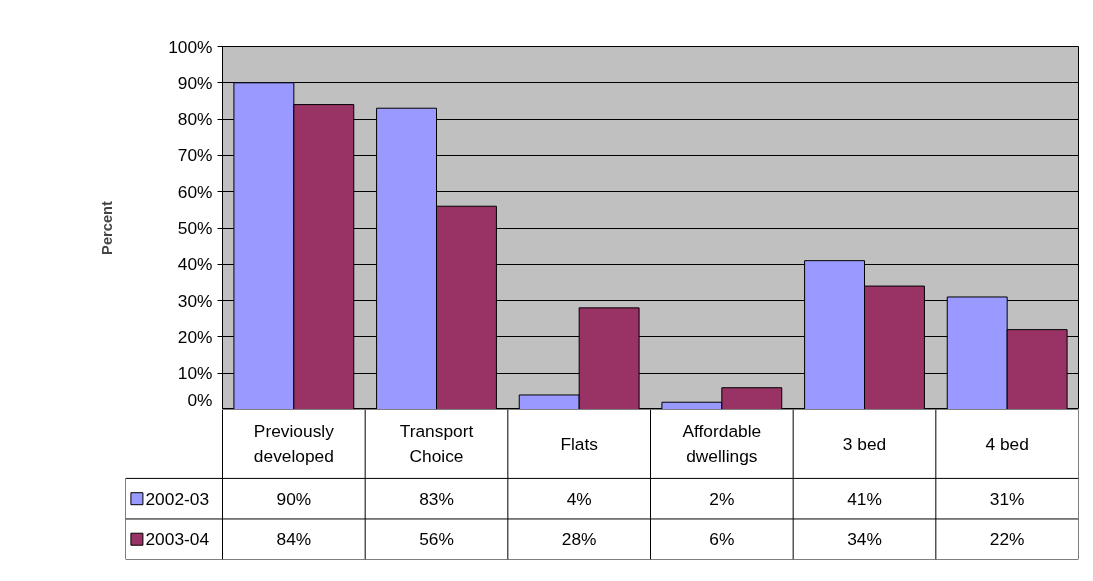  I want to click on x-tick-label: 4 bed, so click(1007, 443).